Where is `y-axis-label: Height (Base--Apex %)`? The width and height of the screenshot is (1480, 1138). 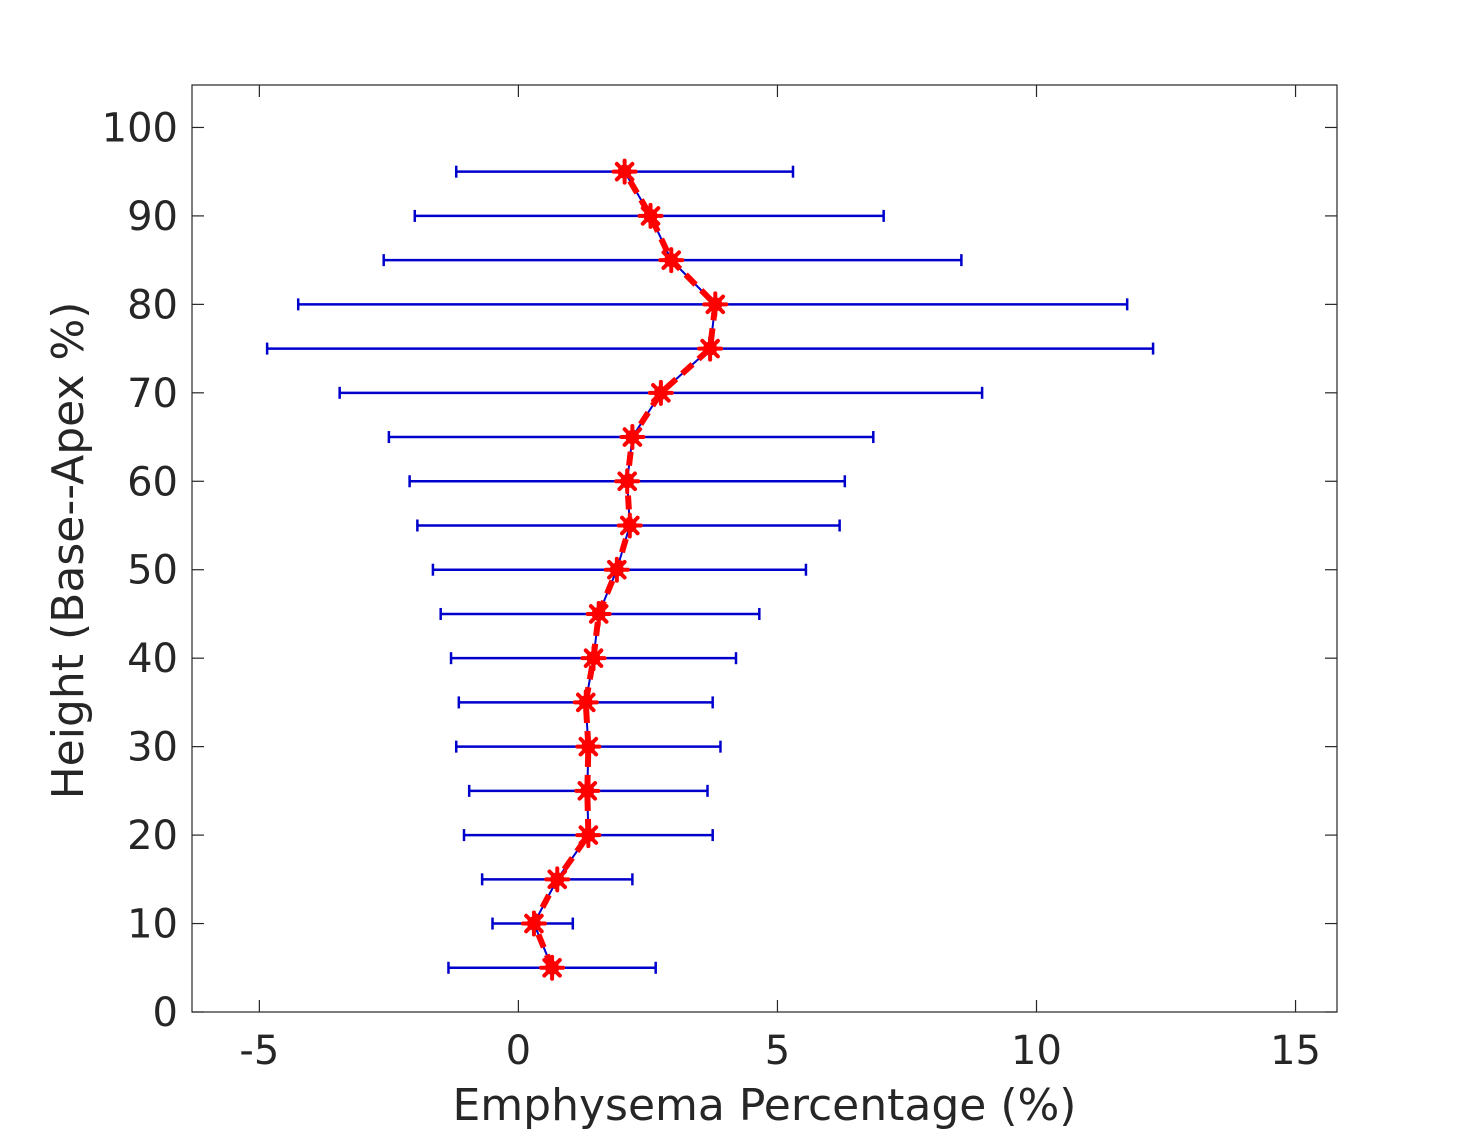
y-axis-label: Height (Base--Apex %) is located at coordinates (68, 551).